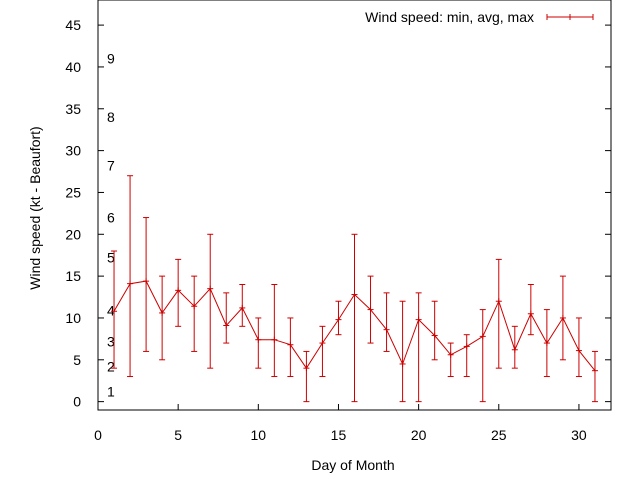 Image resolution: width=640 pixels, height=480 pixels. Describe the element at coordinates (339, 435) in the screenshot. I see `x-tick-label: 15` at that location.